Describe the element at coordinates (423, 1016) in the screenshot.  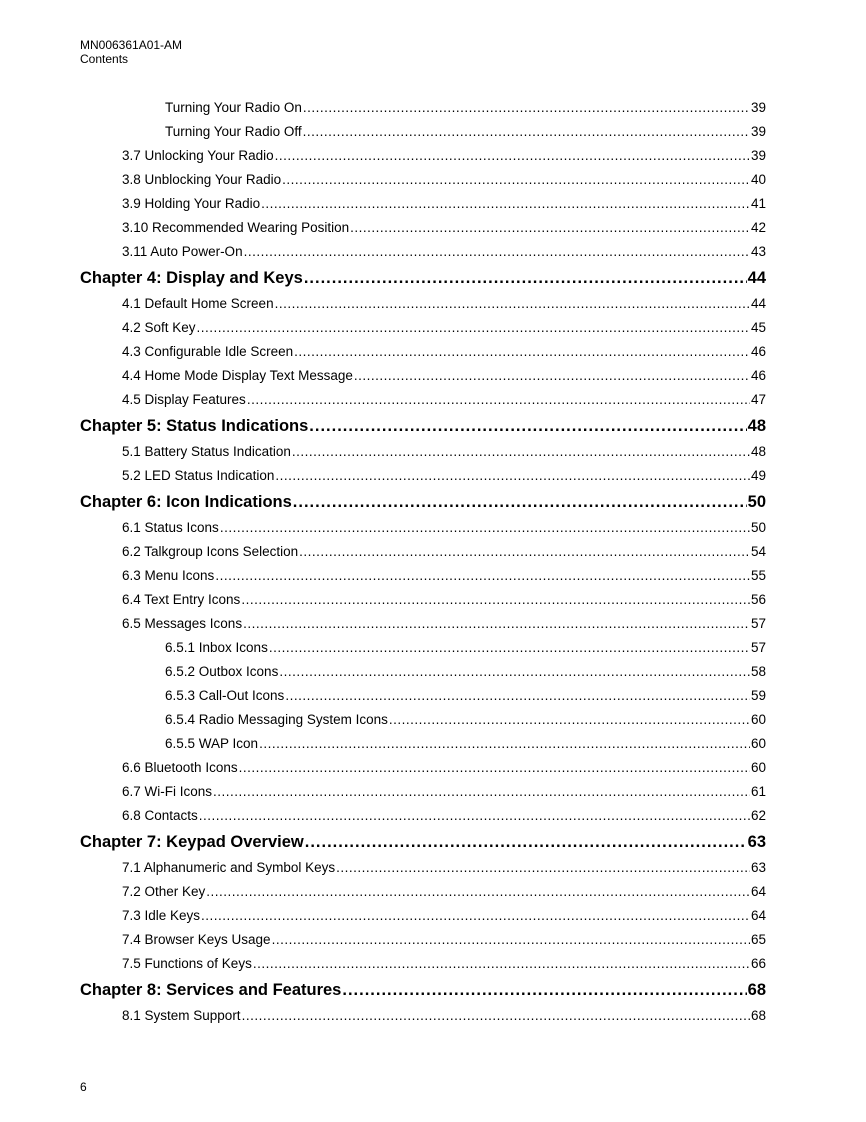
I see `toc-entry: 8.1 System Support 68` at that location.